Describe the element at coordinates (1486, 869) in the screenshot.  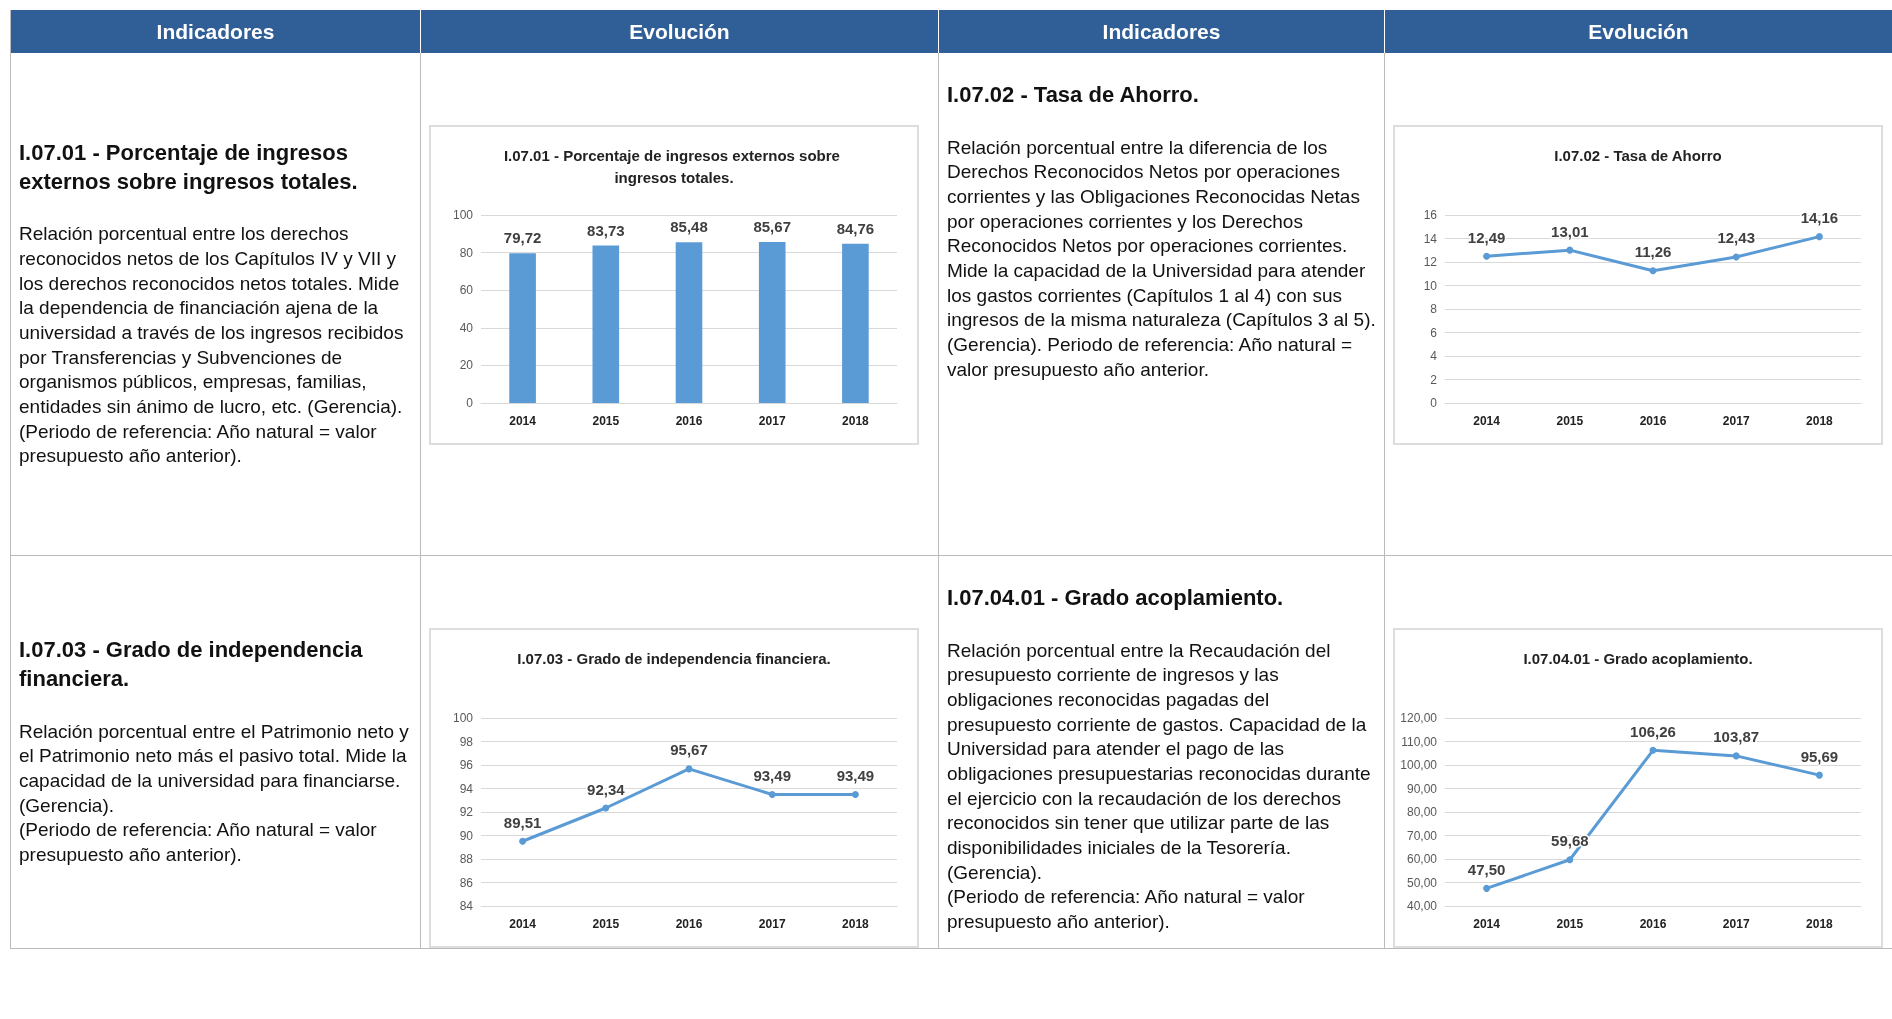
I see `data-label: 47,50` at that location.